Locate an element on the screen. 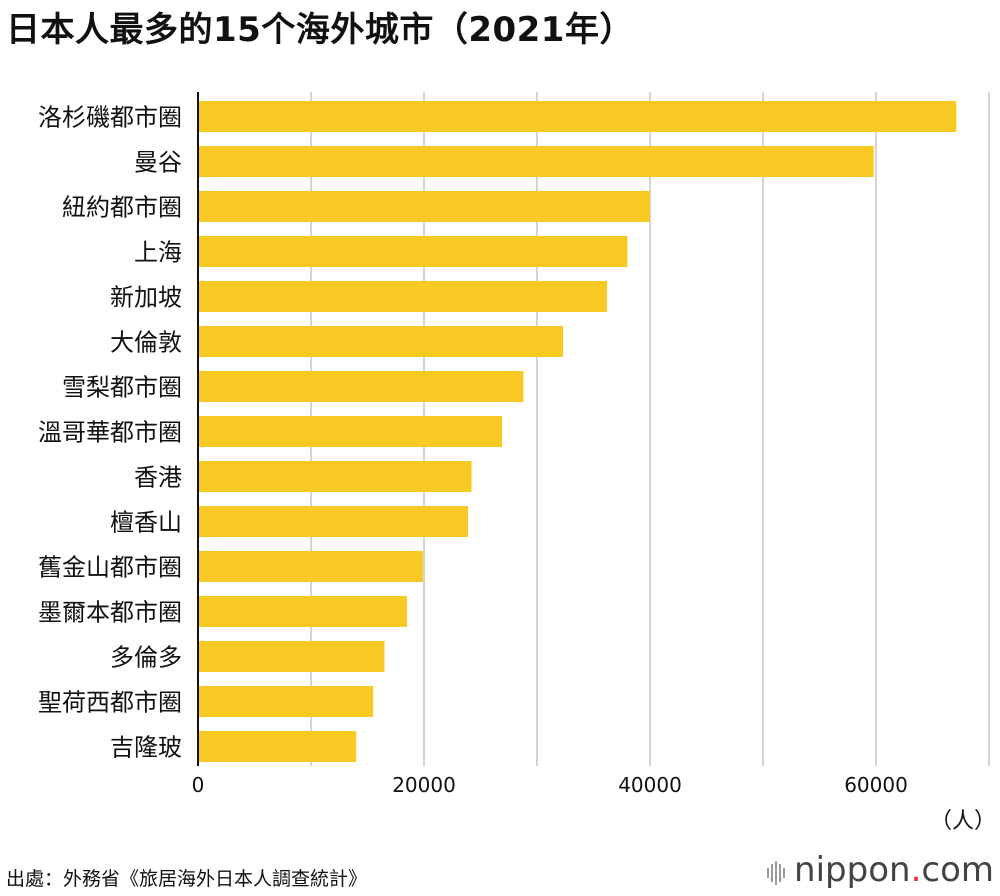 The width and height of the screenshot is (1000, 896). nippon-logo: nippon.com is located at coordinates (880, 870).